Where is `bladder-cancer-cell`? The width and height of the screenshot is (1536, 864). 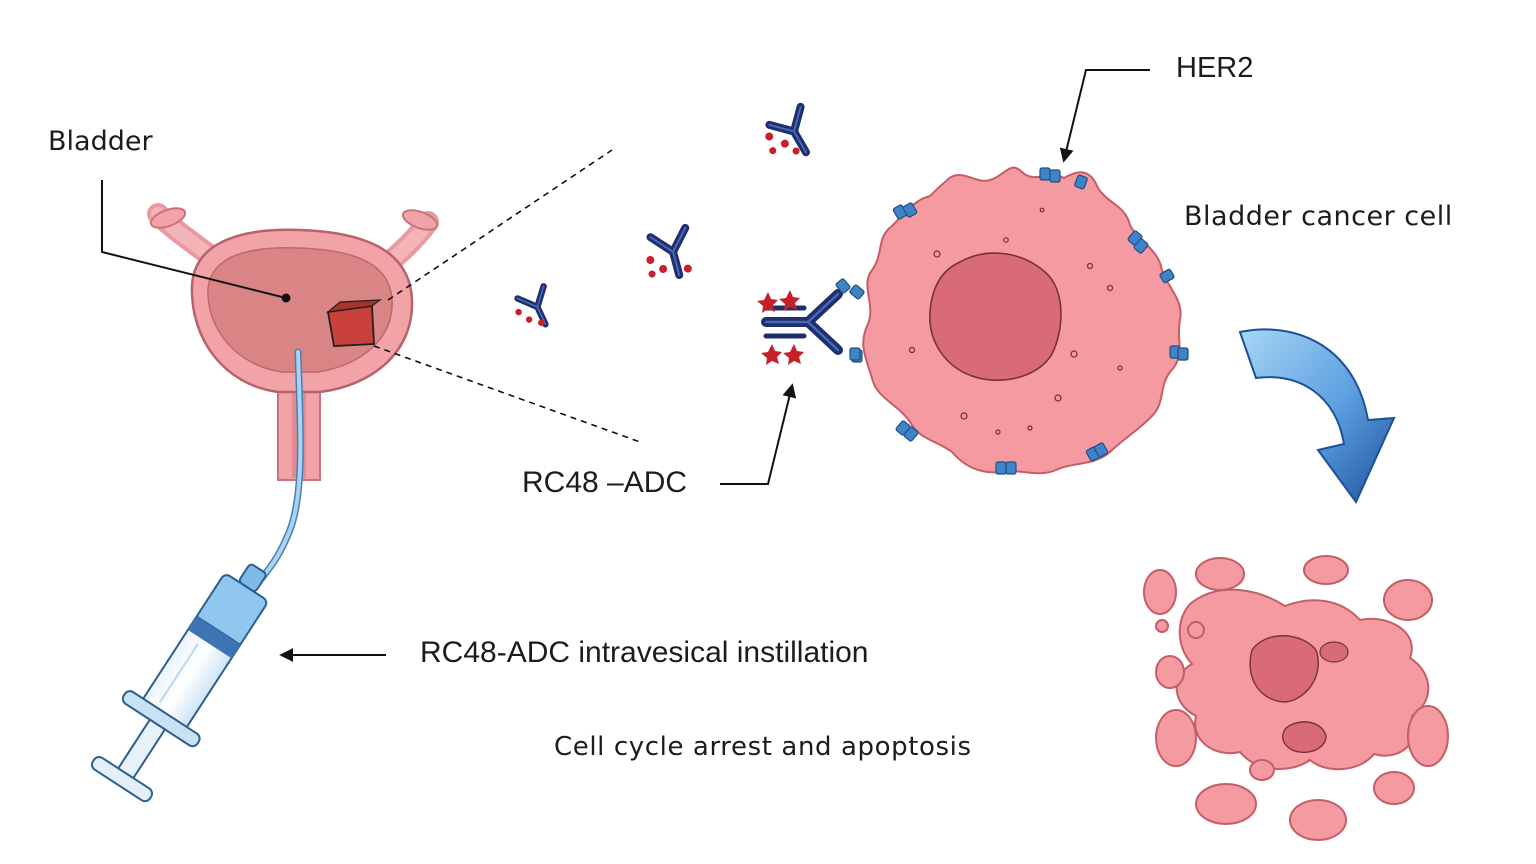
bladder-cancer-cell is located at coordinates (1019, 320).